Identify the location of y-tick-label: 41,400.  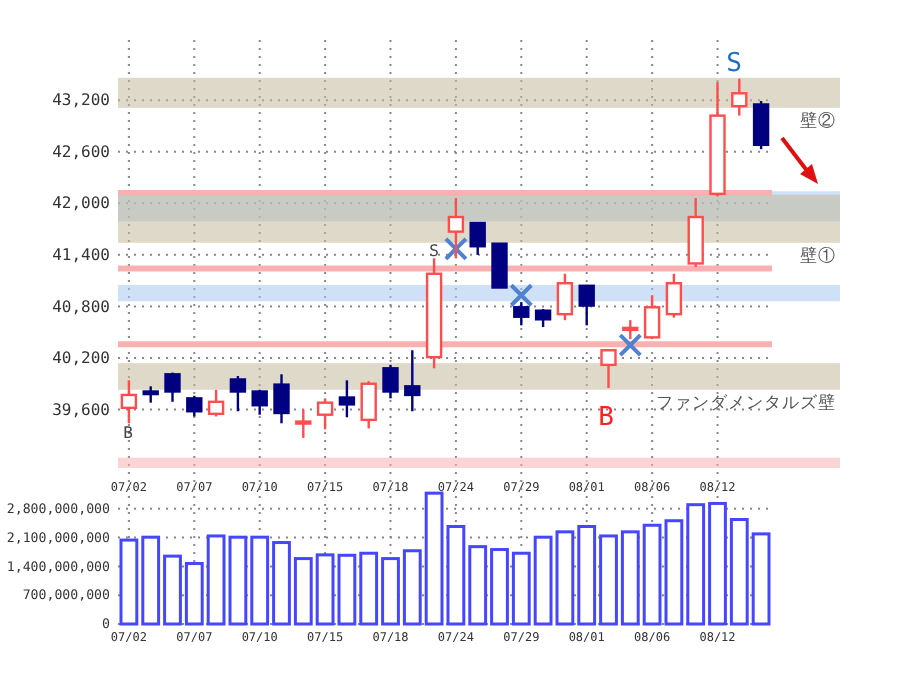
(81, 254).